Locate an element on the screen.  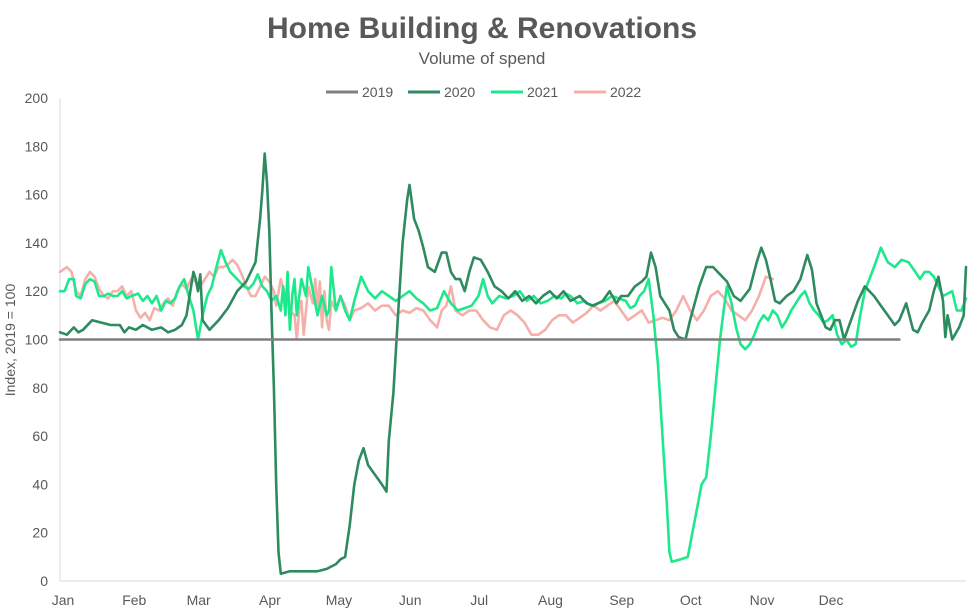
x-tick-label: Dec is located at coordinates (831, 600).